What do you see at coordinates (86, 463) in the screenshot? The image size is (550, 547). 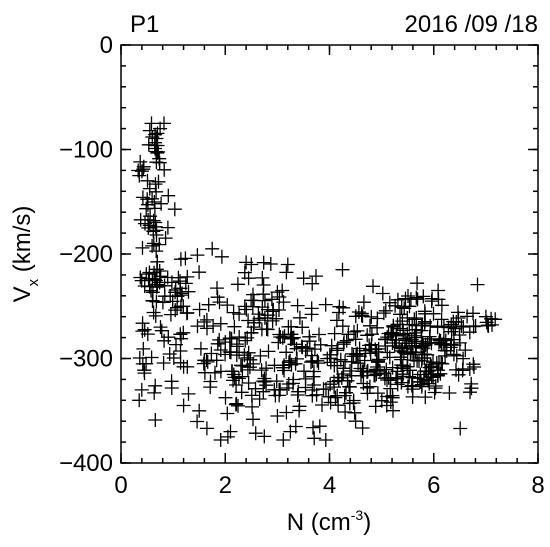 I see `y-tick-label: −400` at bounding box center [86, 463].